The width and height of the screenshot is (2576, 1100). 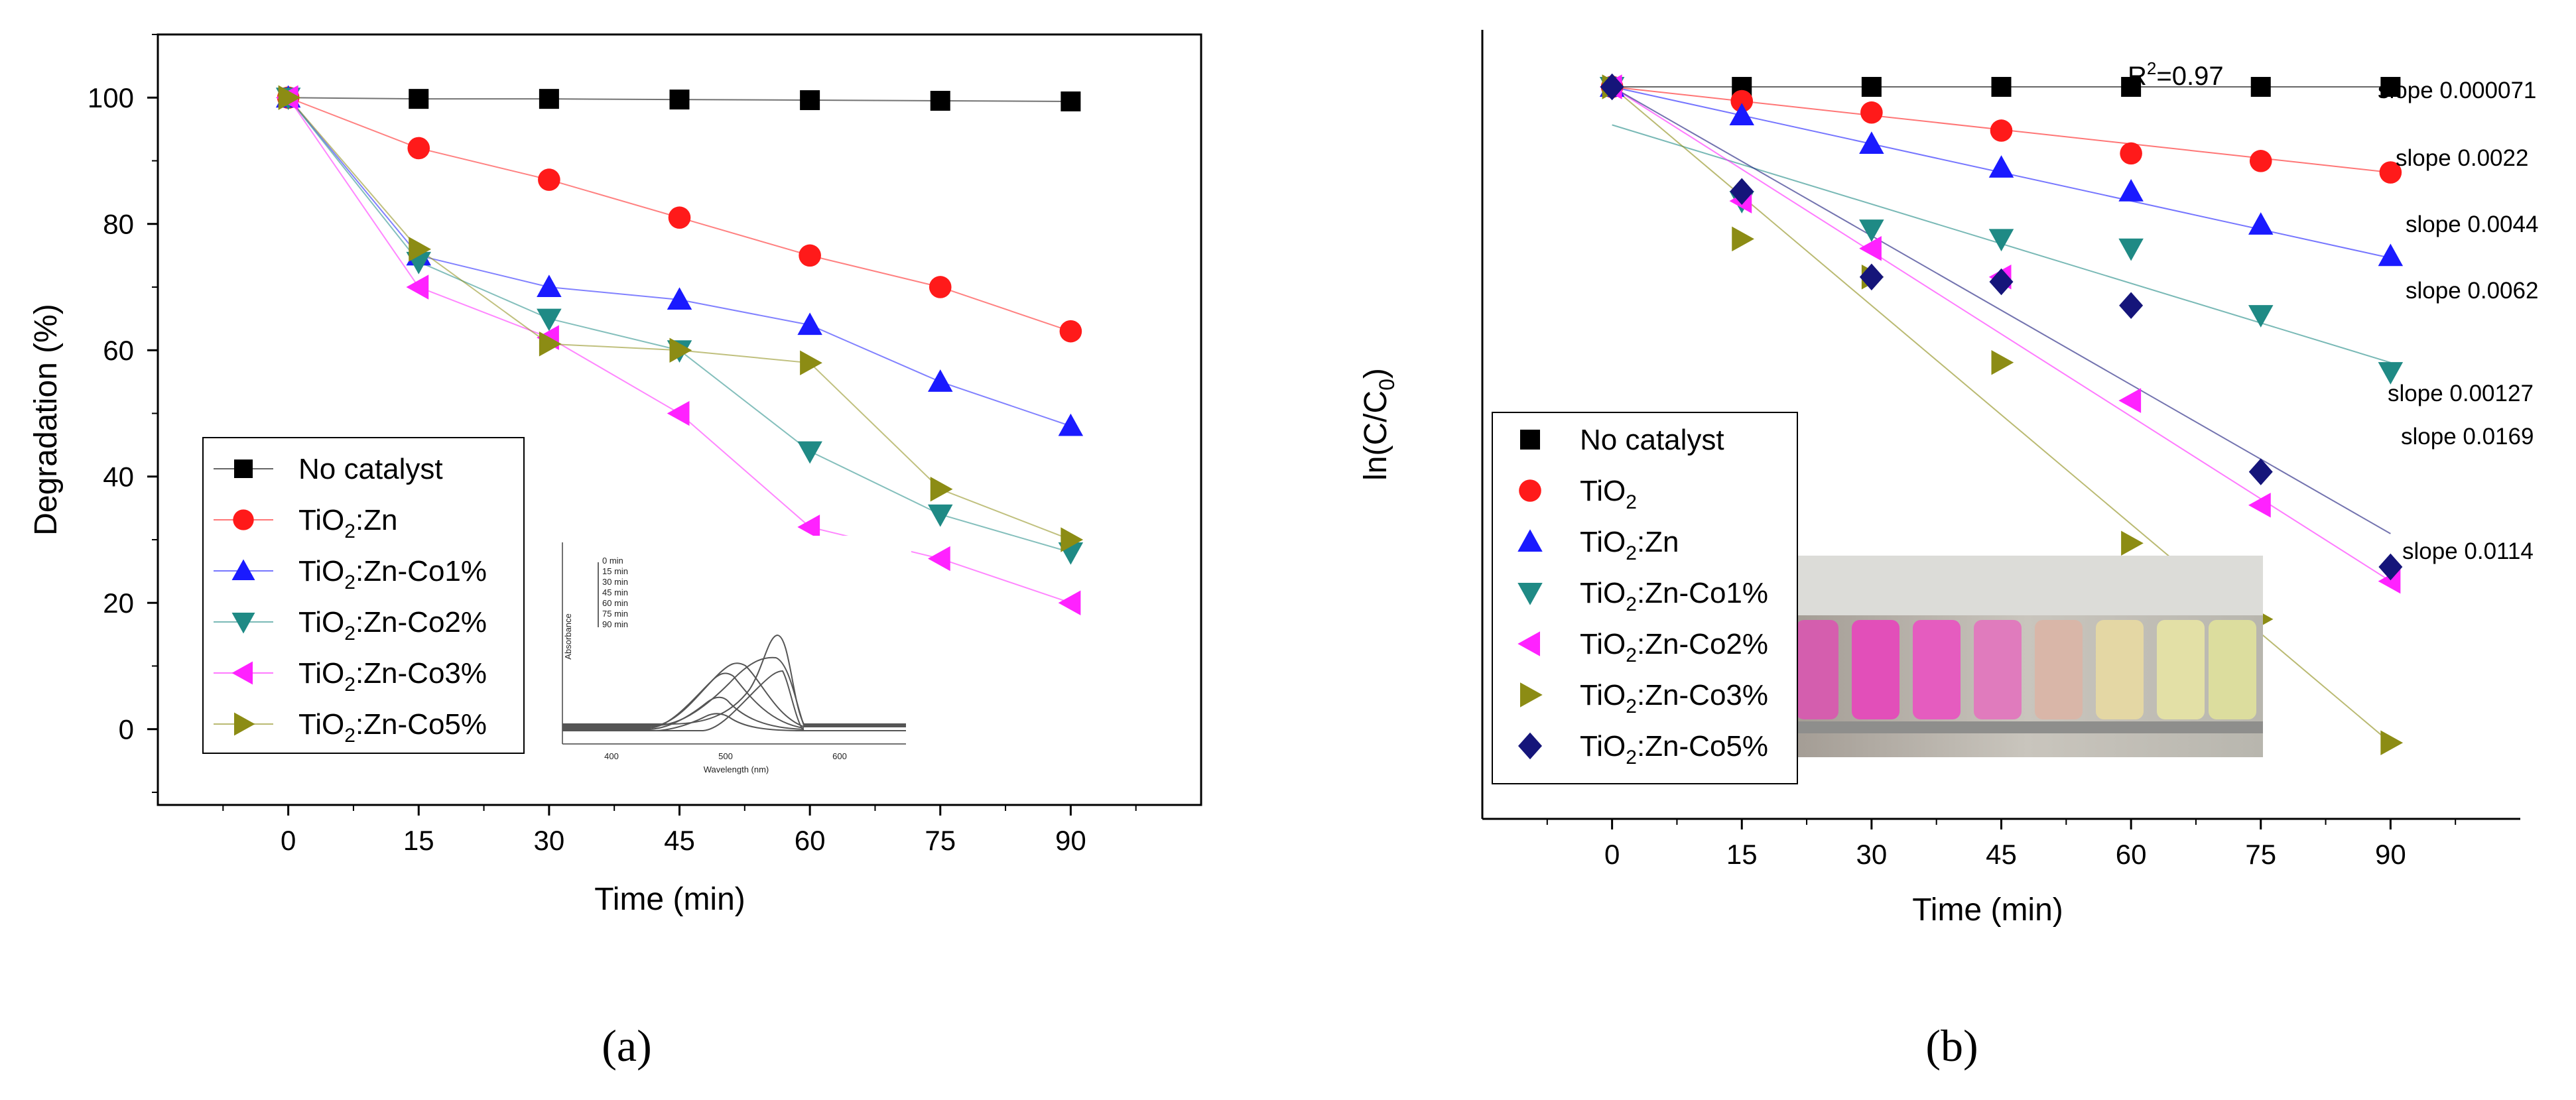 What do you see at coordinates (670, 899) in the screenshot?
I see `x-axis-title-a: Time (min)` at bounding box center [670, 899].